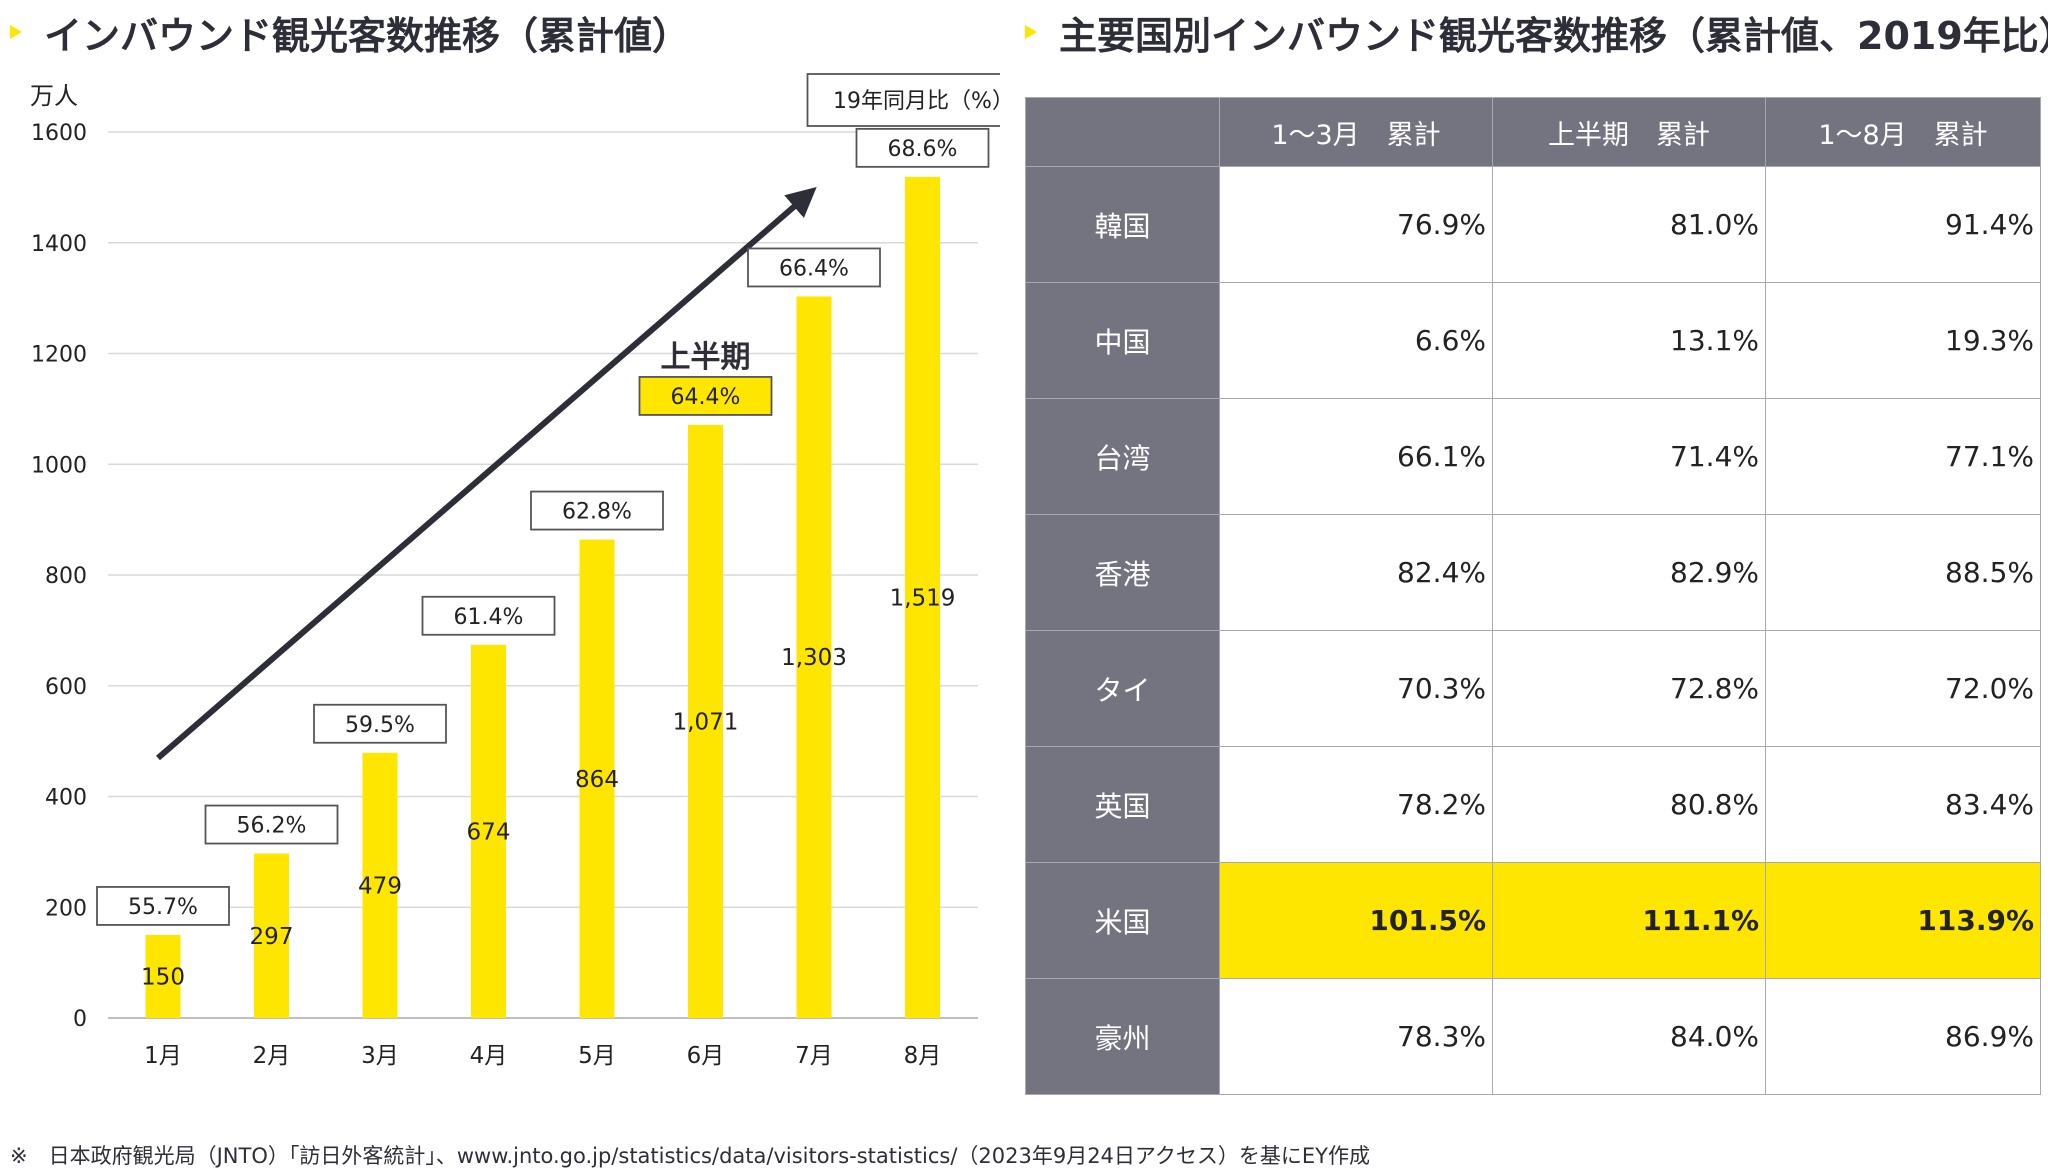 Image resolution: width=2048 pixels, height=1176 pixels. I want to click on y-tick-label: 0, so click(80, 1019).